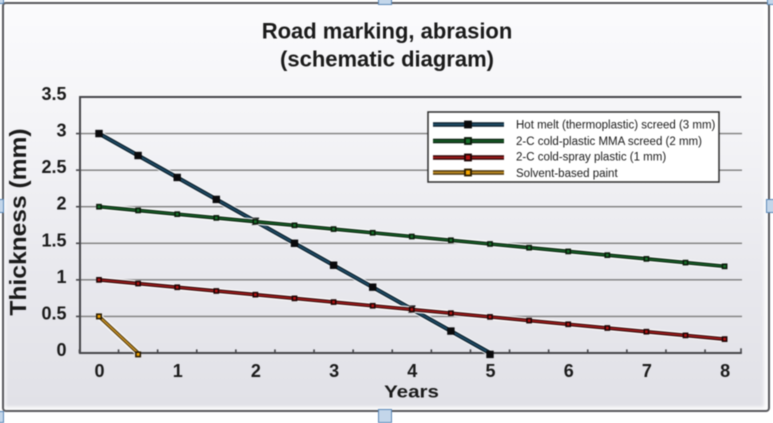  What do you see at coordinates (53, 167) in the screenshot?
I see `svg-text: 2.5` at bounding box center [53, 167].